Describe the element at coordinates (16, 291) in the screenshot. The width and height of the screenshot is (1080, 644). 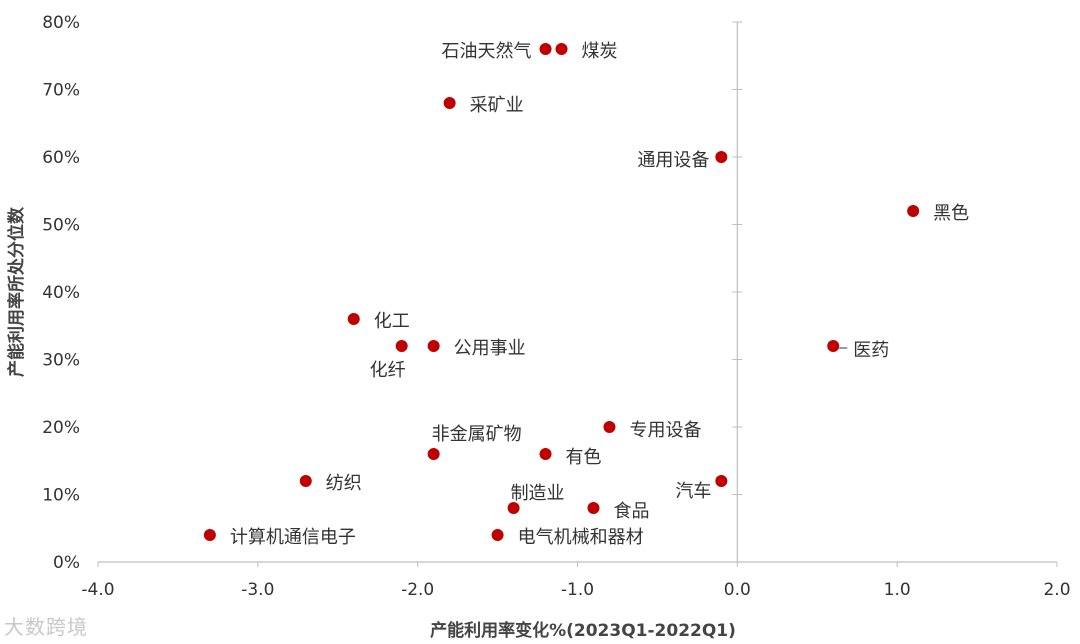
I see `y-axis-title: 产能利用率所处分位数` at that location.